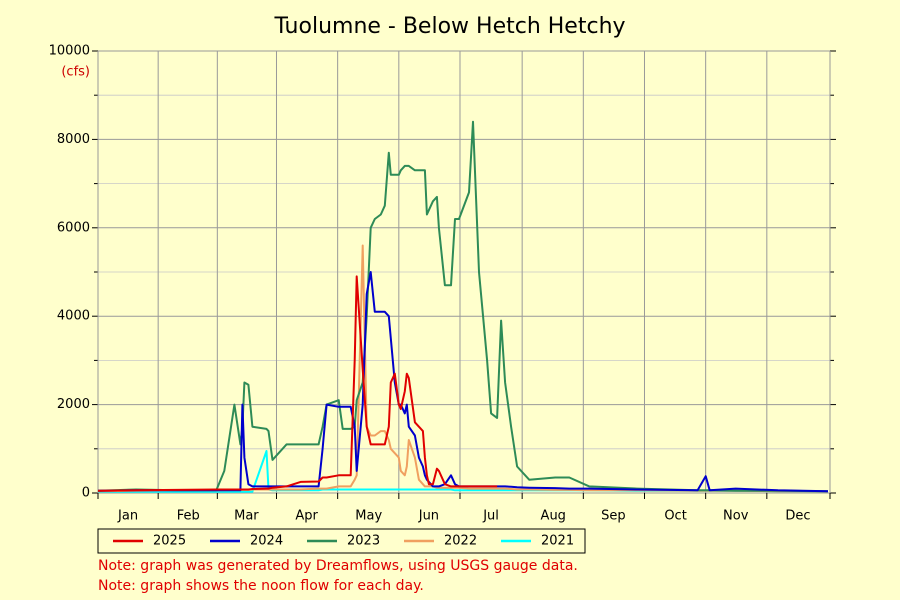  I want to click on legend-label: 2021, so click(557, 541).